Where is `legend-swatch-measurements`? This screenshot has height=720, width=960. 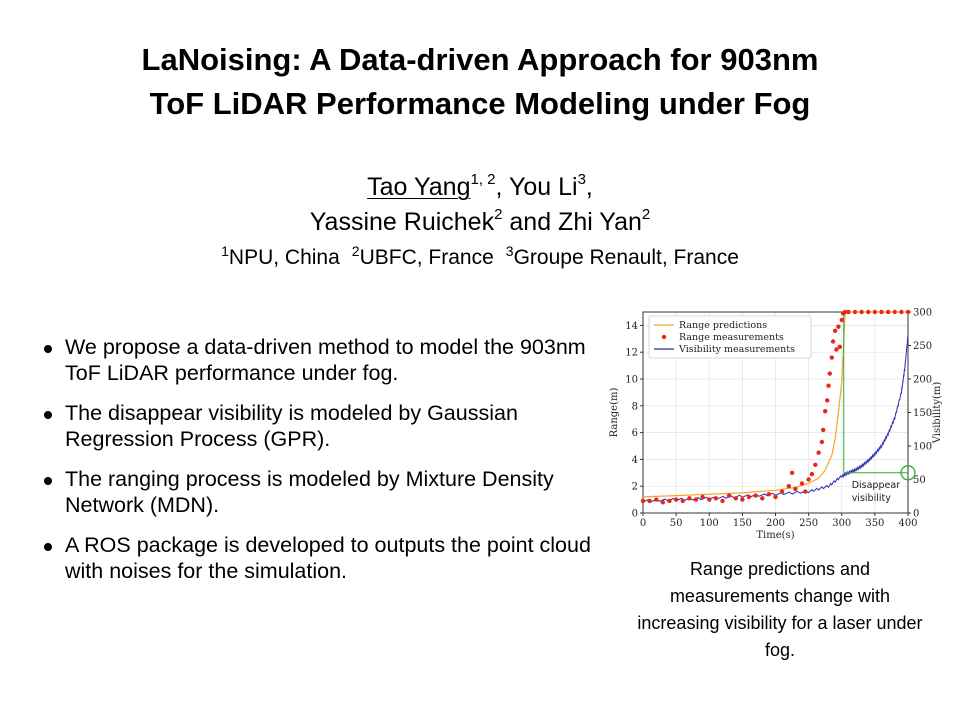 legend-swatch-measurements is located at coordinates (664, 337).